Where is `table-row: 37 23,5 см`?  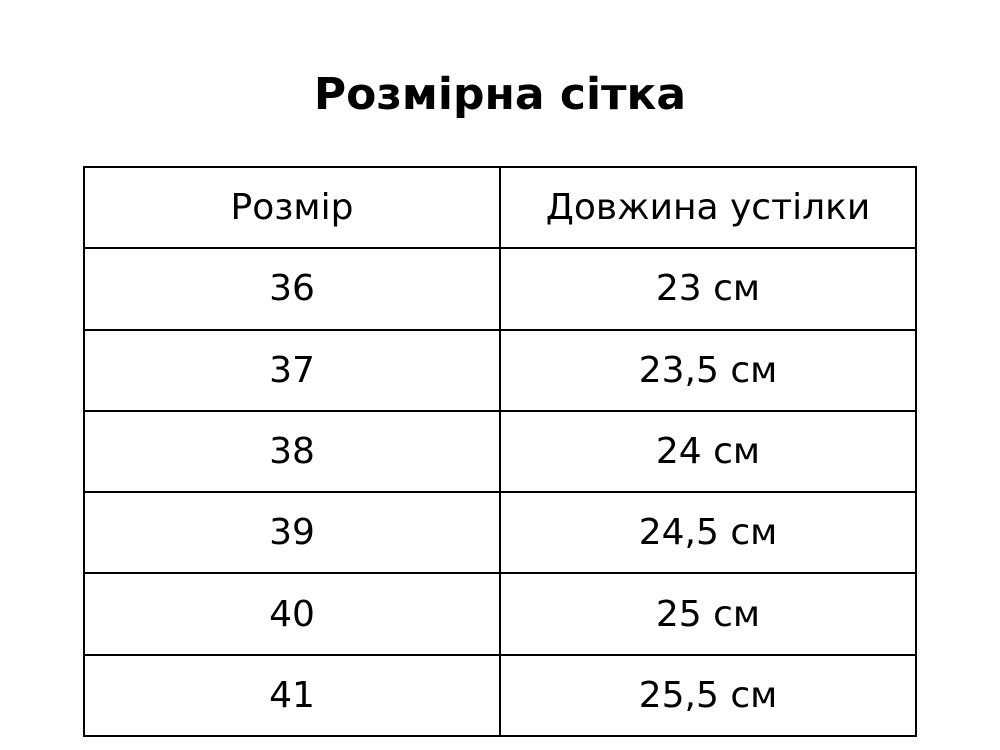
table-row: 37 23,5 см is located at coordinates (500, 370).